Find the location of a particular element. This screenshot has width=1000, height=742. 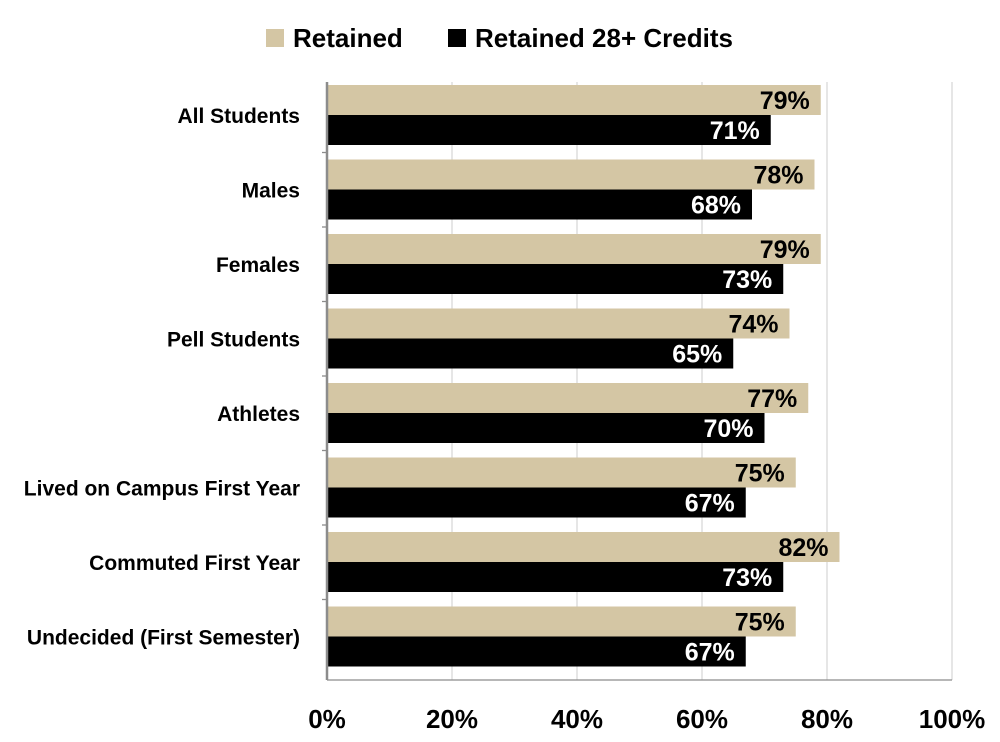

data-label-retained-females: 79% is located at coordinates (785, 250).